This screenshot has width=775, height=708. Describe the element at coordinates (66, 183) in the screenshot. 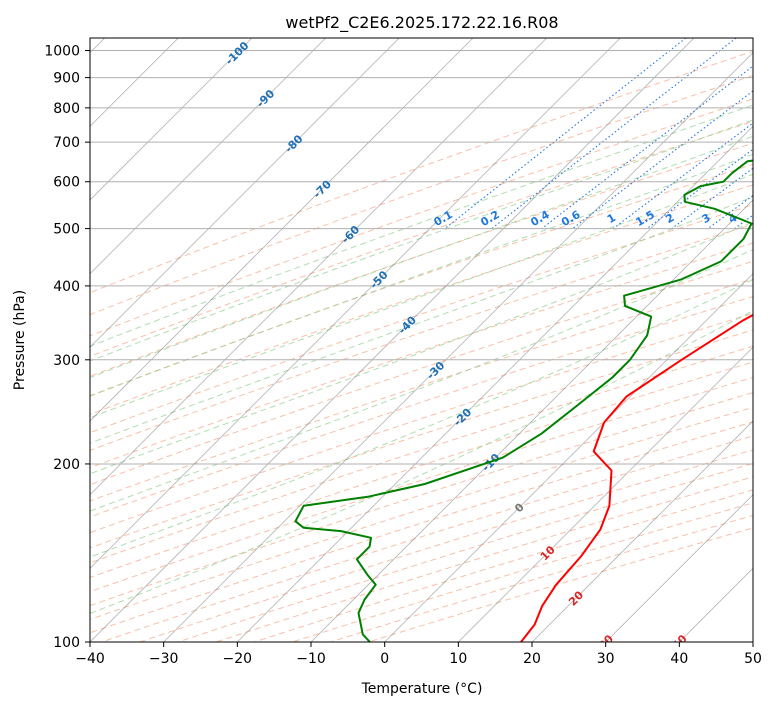

I see `y-tick-label: 600` at that location.